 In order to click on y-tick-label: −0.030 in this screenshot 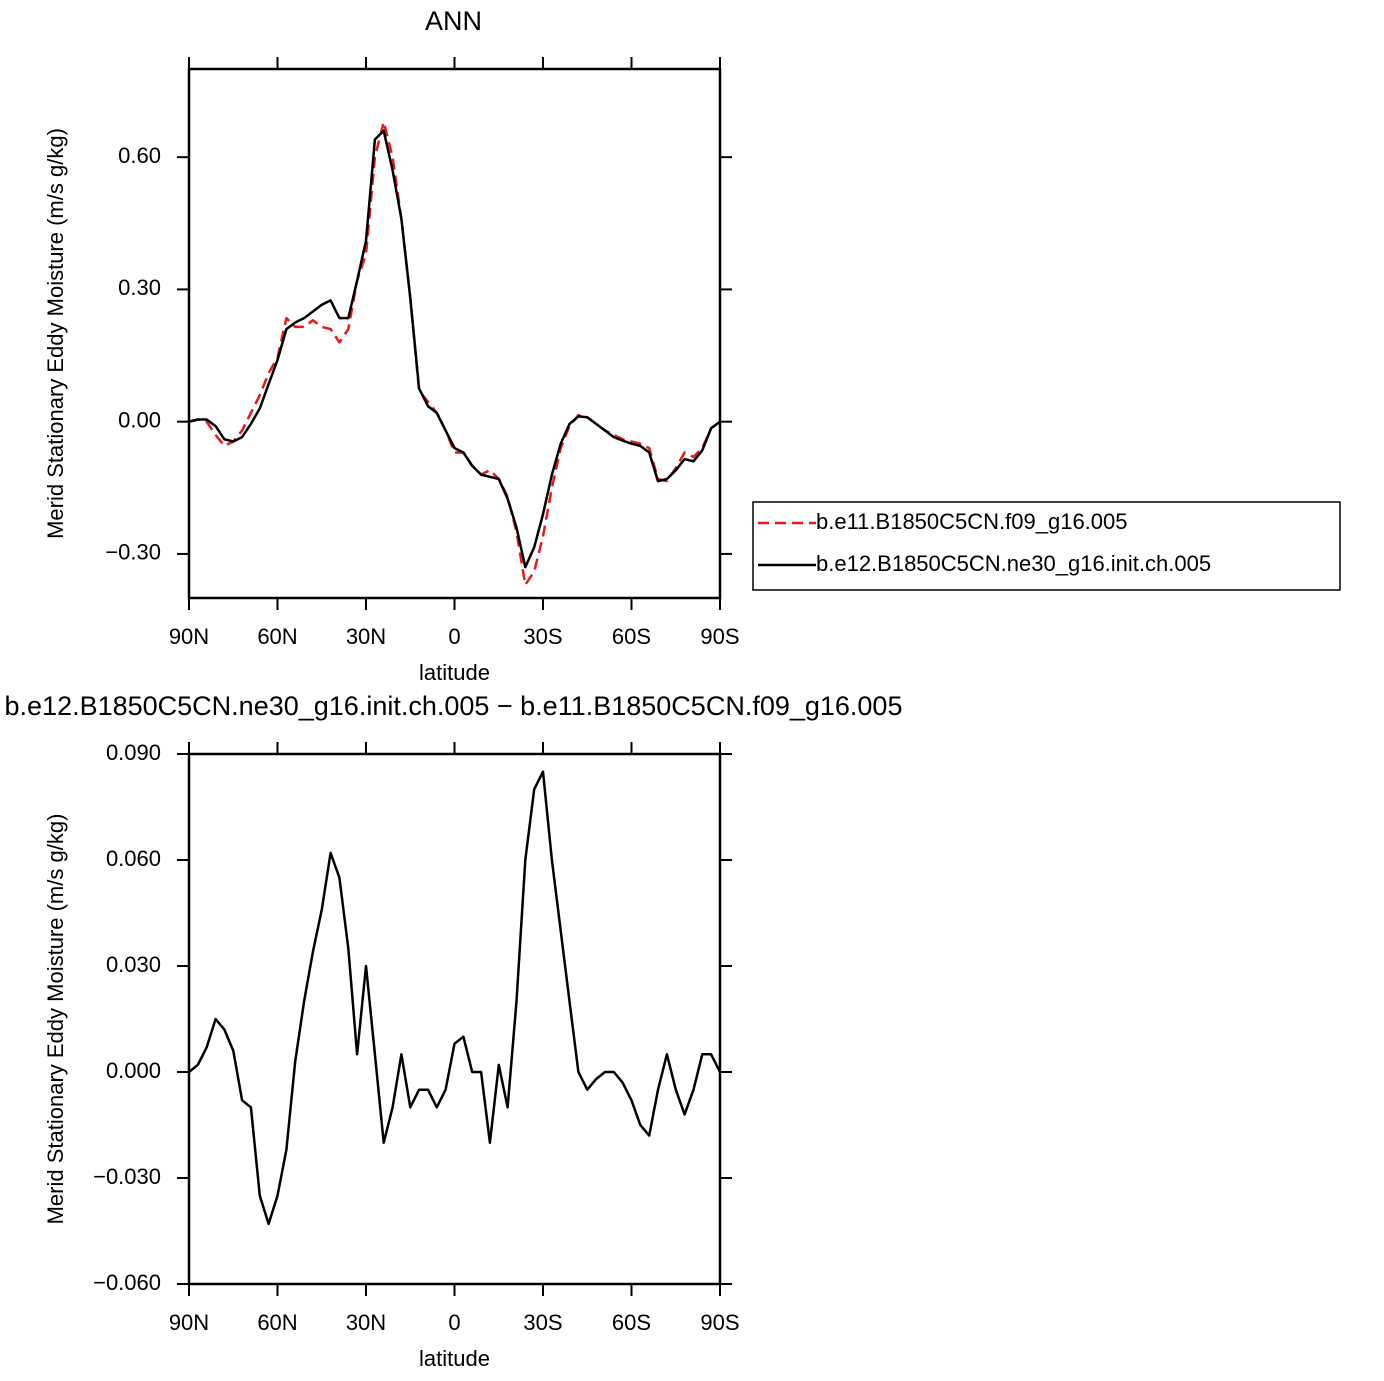, I will do `click(127, 1176)`.